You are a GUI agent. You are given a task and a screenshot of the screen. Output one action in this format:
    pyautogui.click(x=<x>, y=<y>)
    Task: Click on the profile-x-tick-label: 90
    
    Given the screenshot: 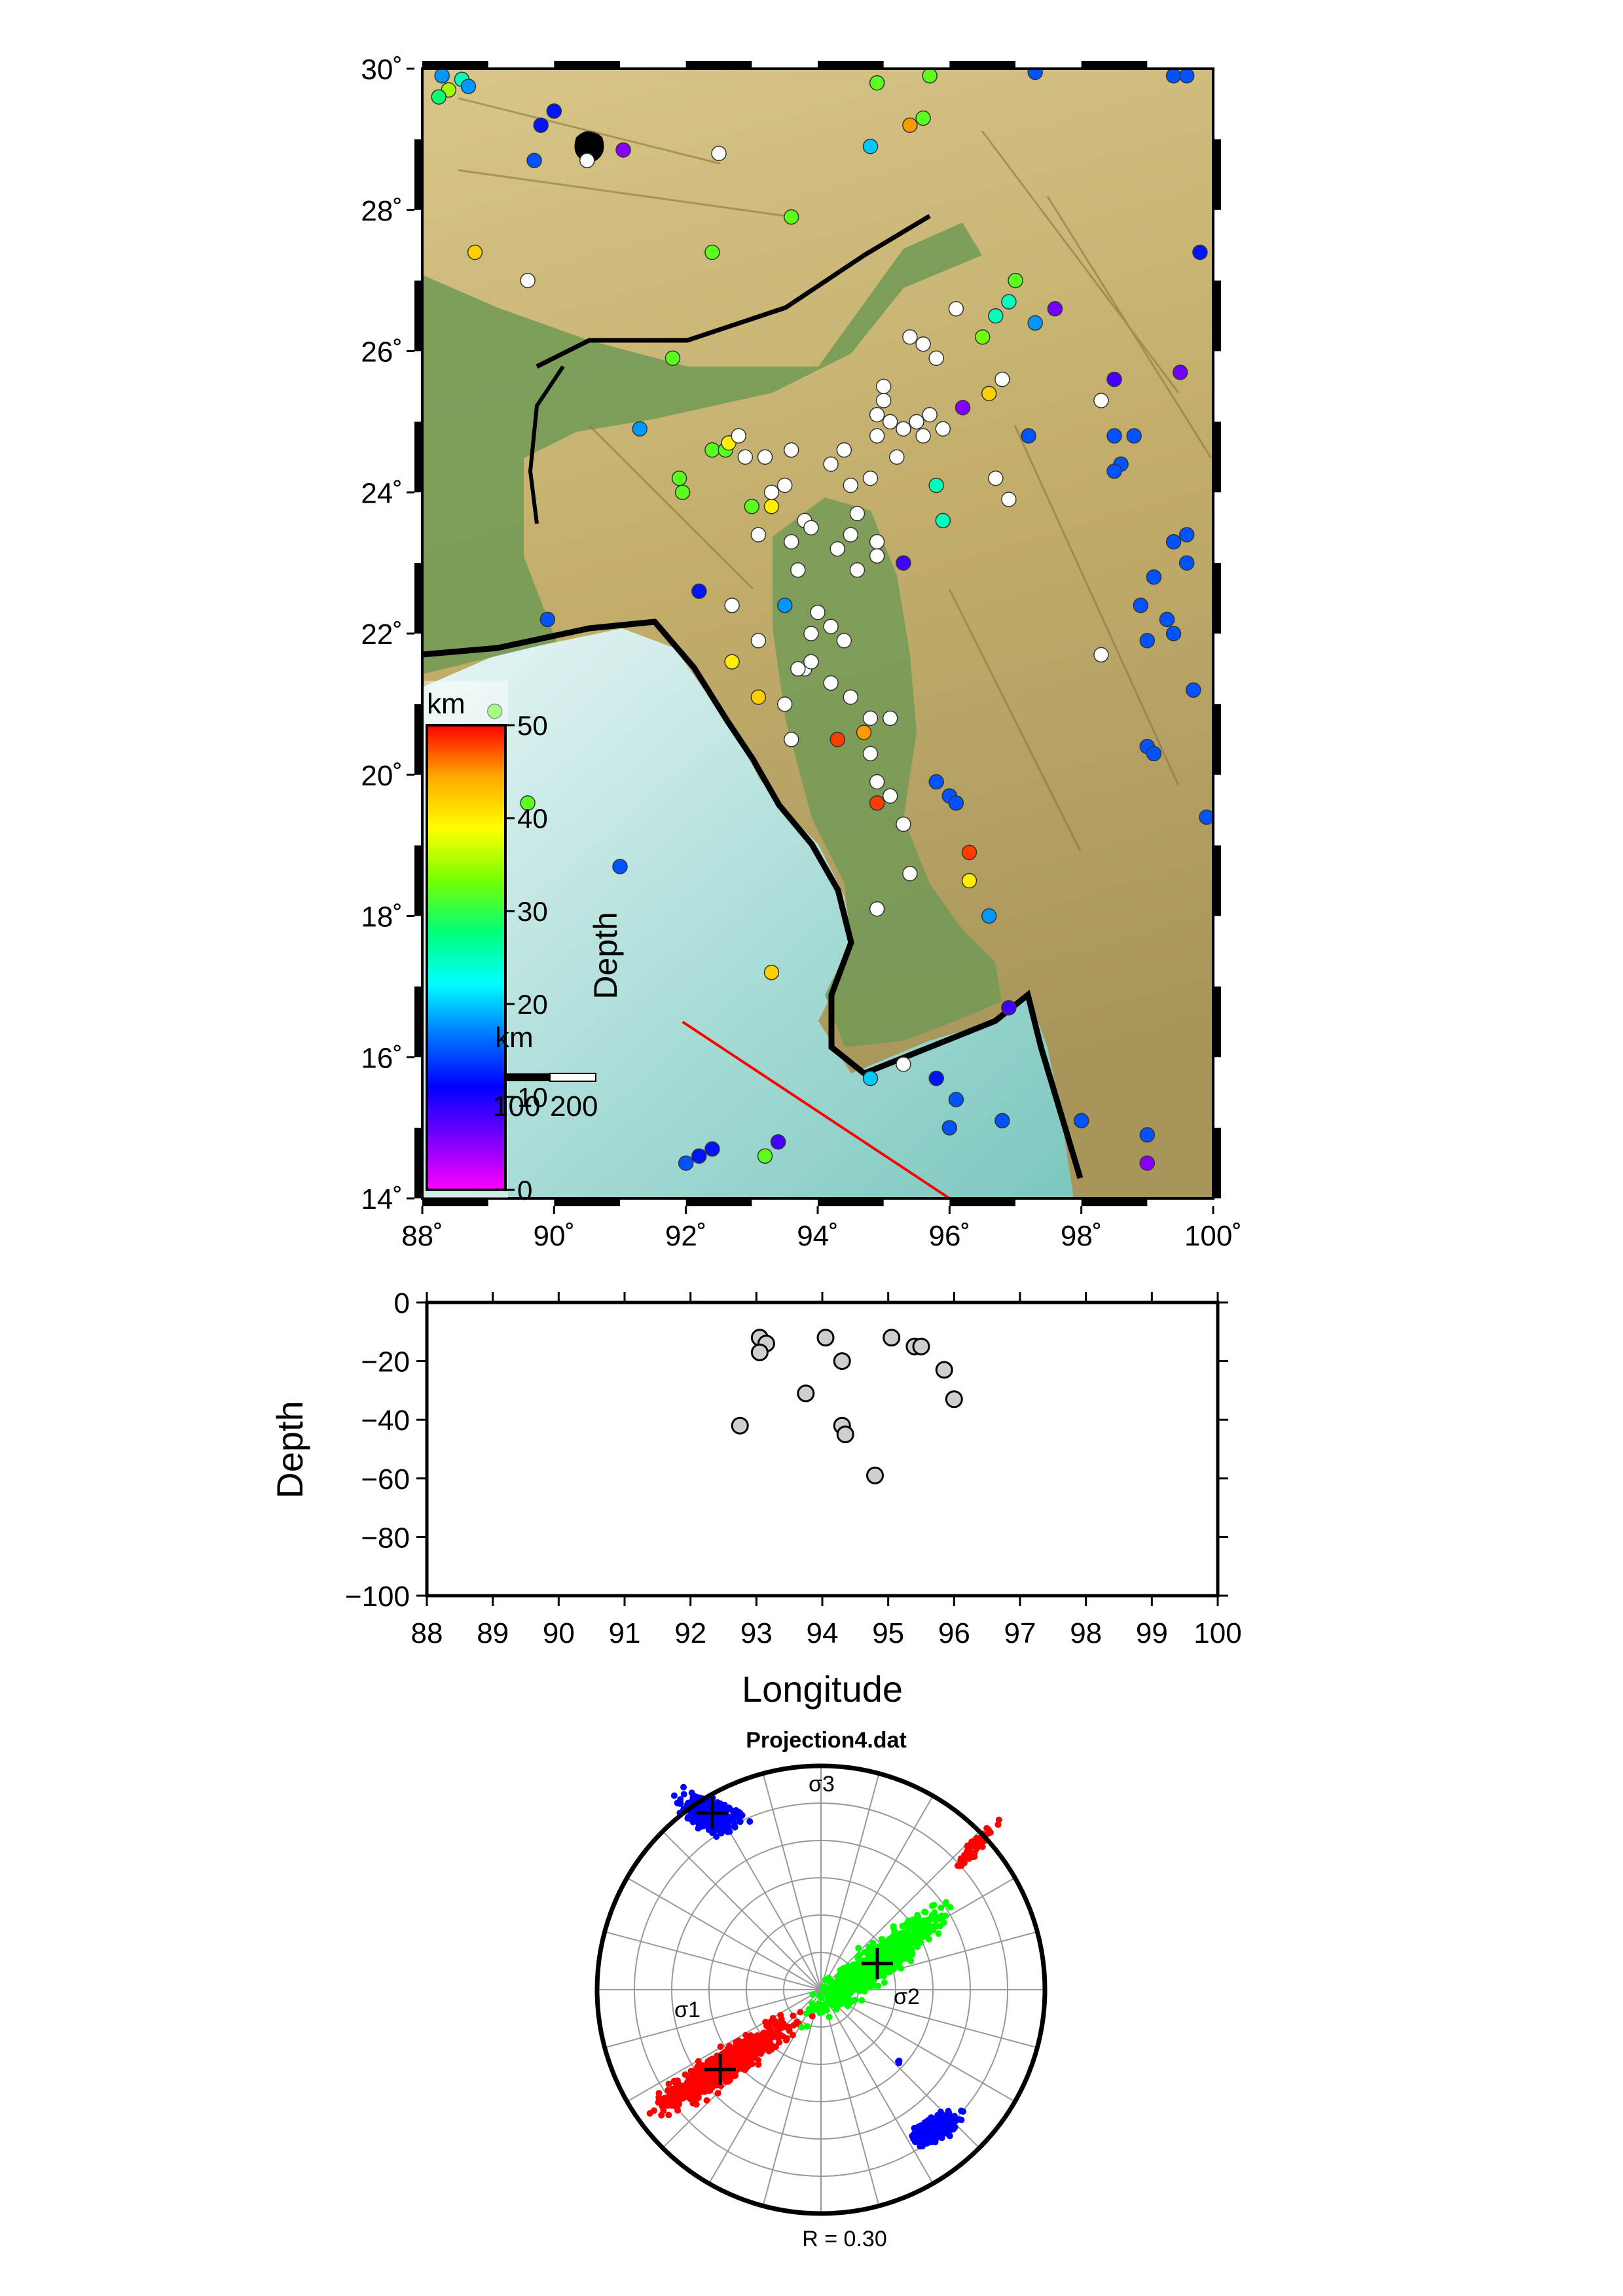 What is the action you would take?
    pyautogui.click(x=559, y=1633)
    